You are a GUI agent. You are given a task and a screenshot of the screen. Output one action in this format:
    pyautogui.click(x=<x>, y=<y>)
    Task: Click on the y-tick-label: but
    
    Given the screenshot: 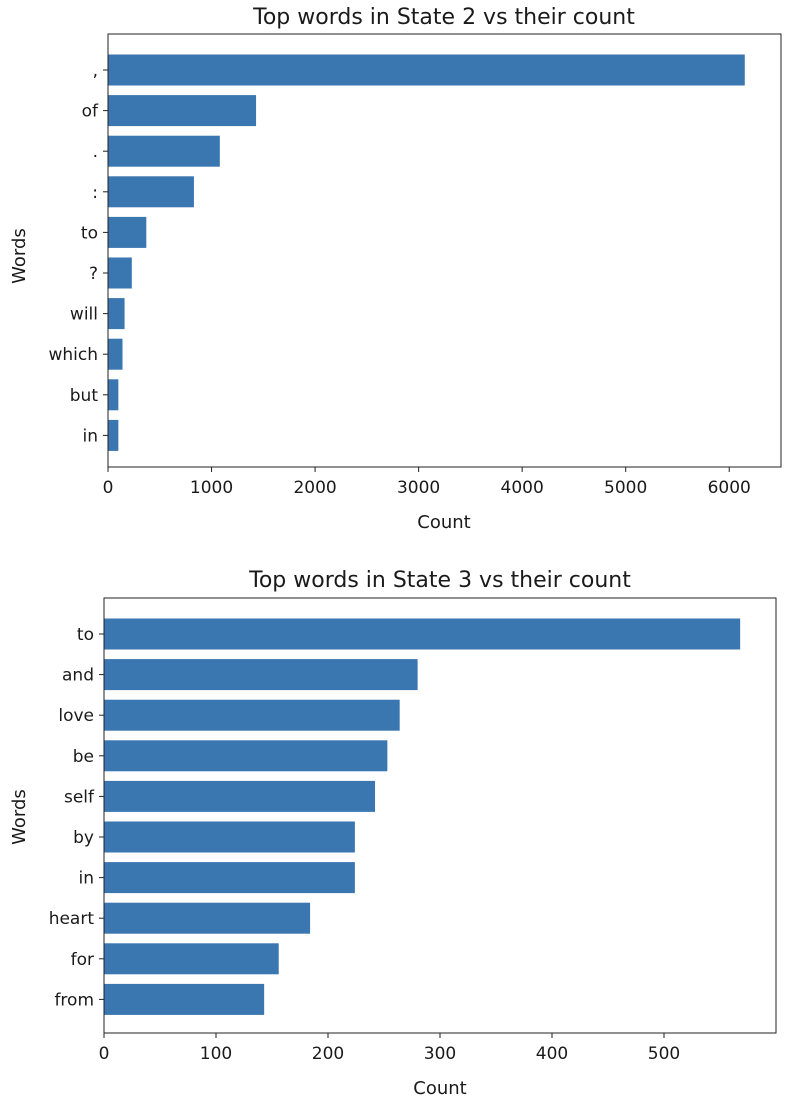 What is the action you would take?
    pyautogui.click(x=84, y=396)
    